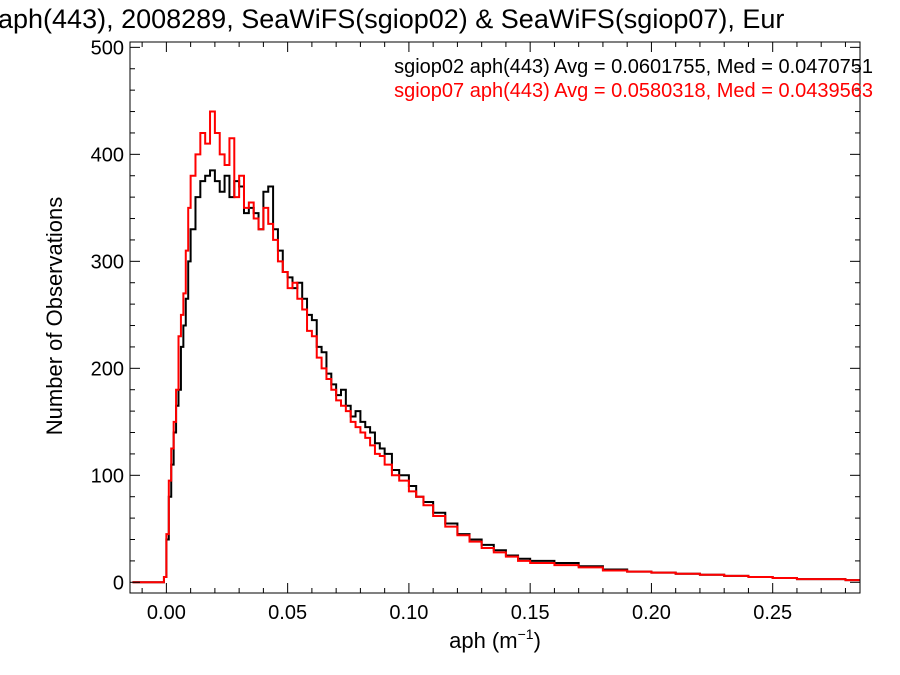 The image size is (900, 675). I want to click on y-axis-label: Number of Observations, so click(54, 316).